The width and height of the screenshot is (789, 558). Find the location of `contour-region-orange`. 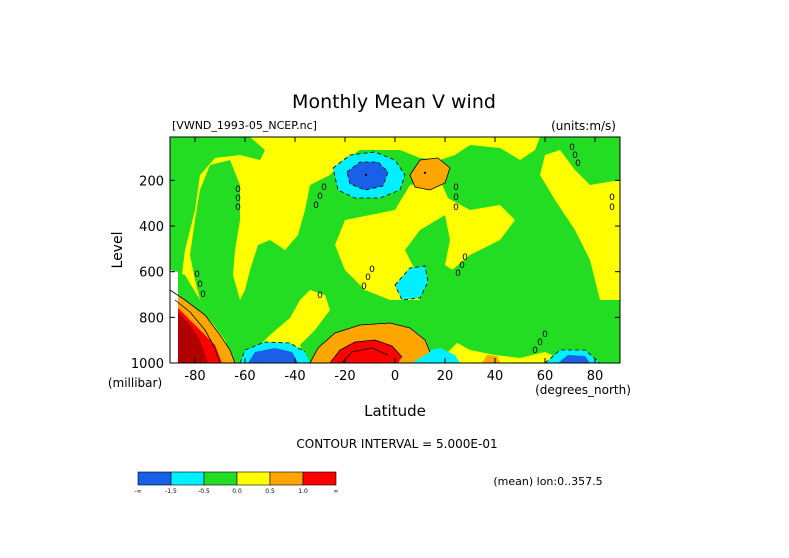

contour-region-orange is located at coordinates (430, 174).